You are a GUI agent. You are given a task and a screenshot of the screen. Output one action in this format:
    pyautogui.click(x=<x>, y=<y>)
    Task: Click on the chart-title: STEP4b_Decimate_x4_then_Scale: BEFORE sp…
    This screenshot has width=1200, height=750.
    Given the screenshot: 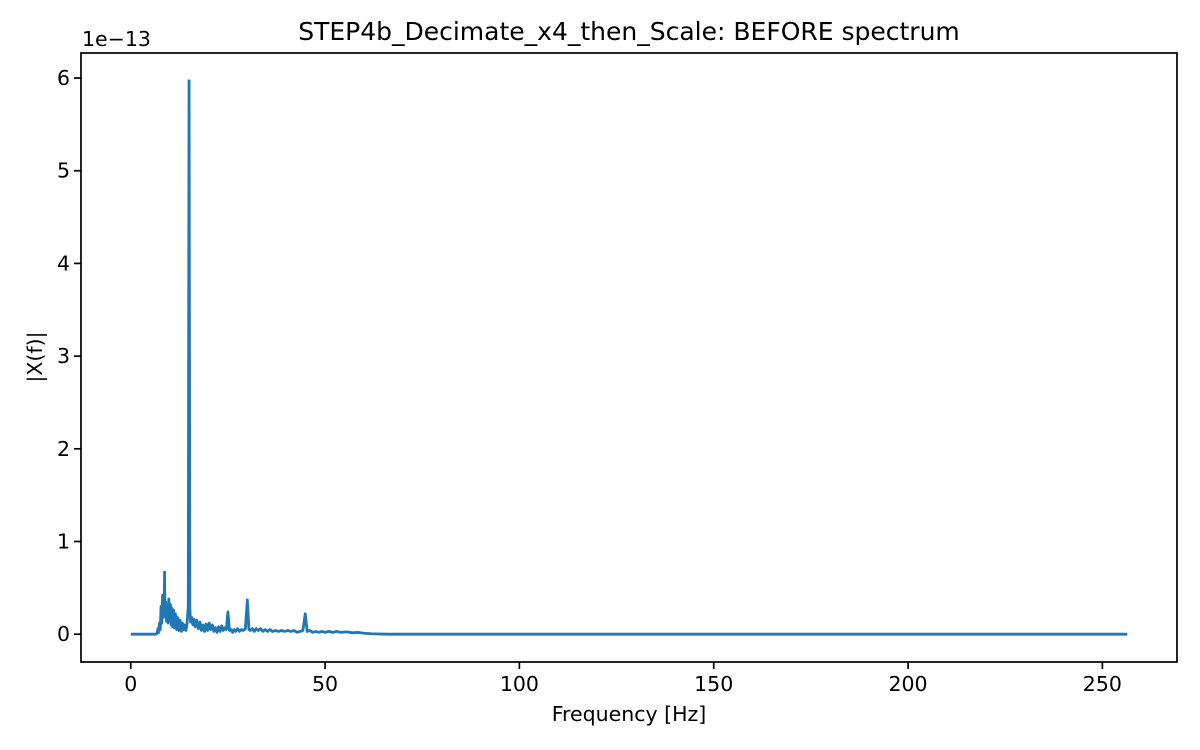 What is the action you would take?
    pyautogui.click(x=629, y=31)
    